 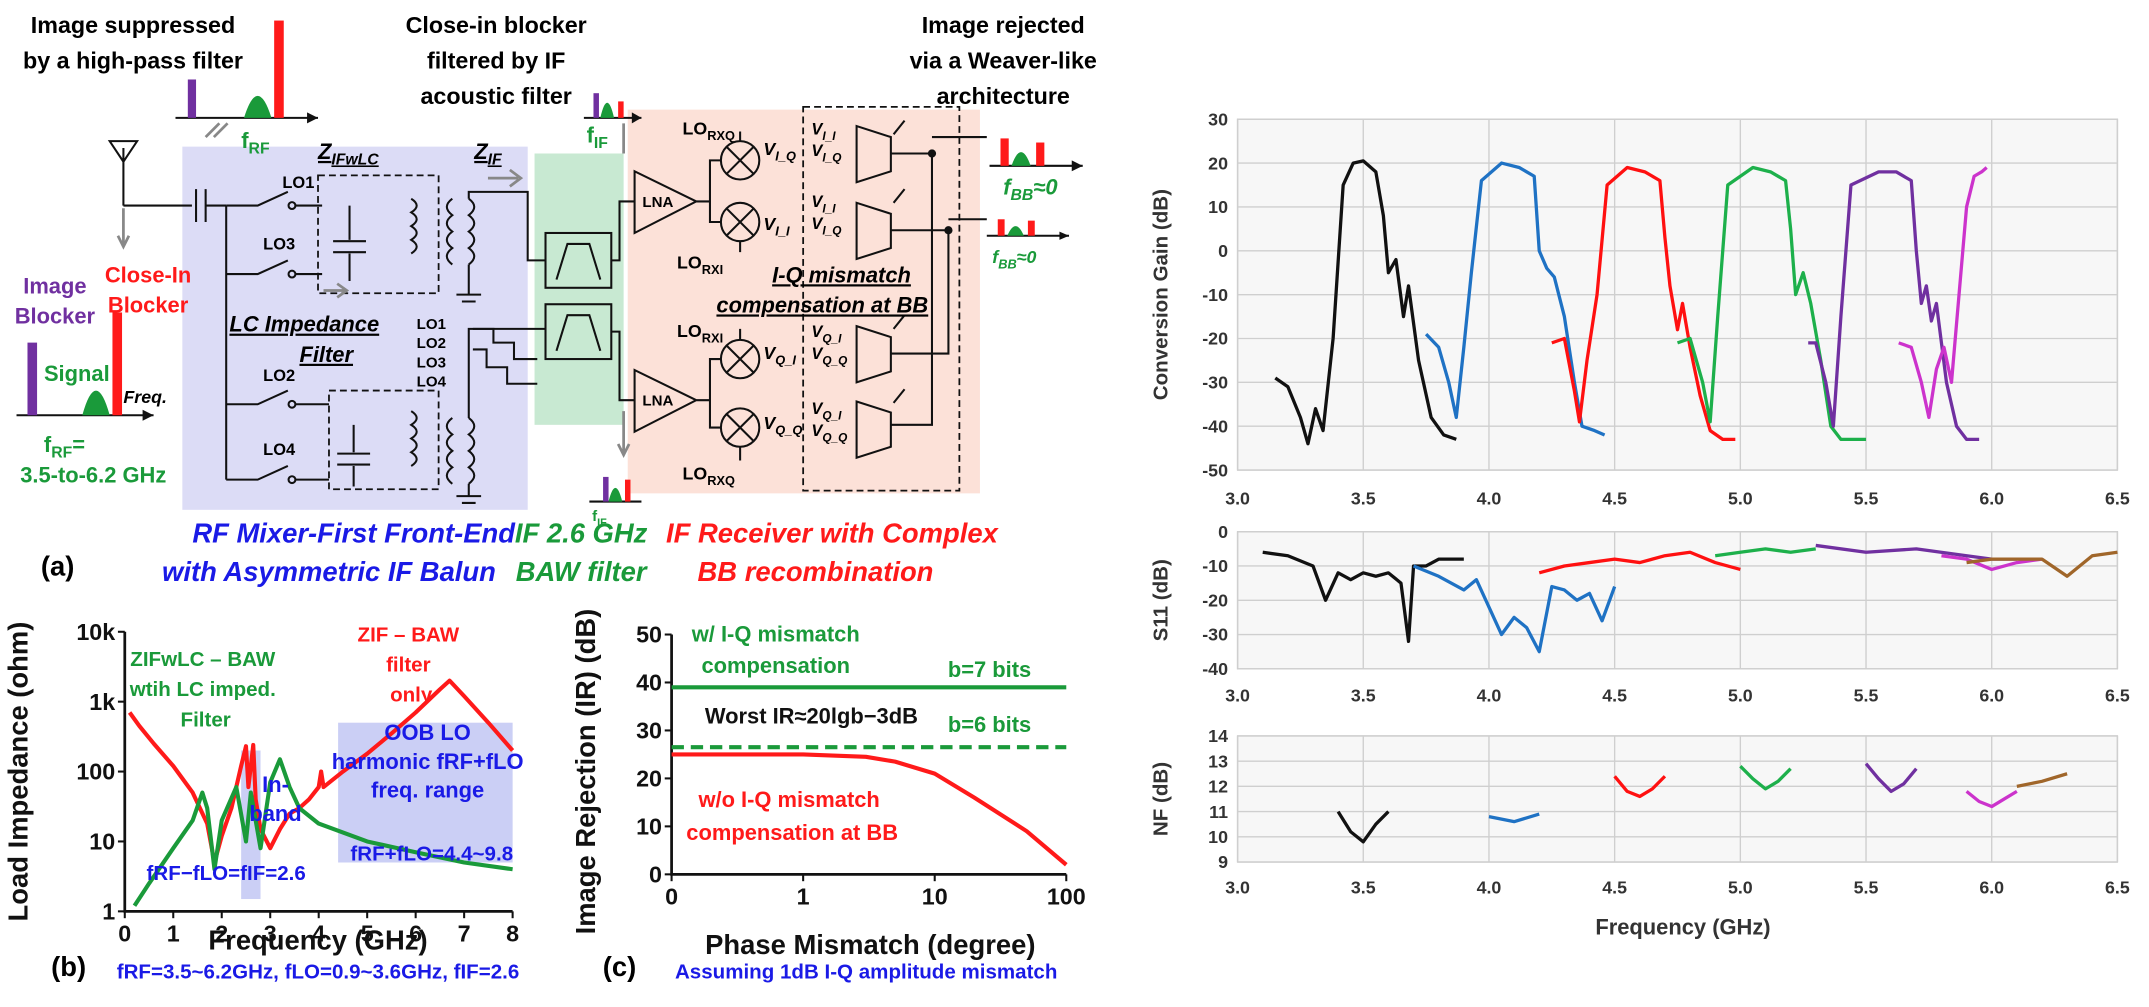 I want to click on caption: IF 2.6 GHz, so click(x=581, y=533).